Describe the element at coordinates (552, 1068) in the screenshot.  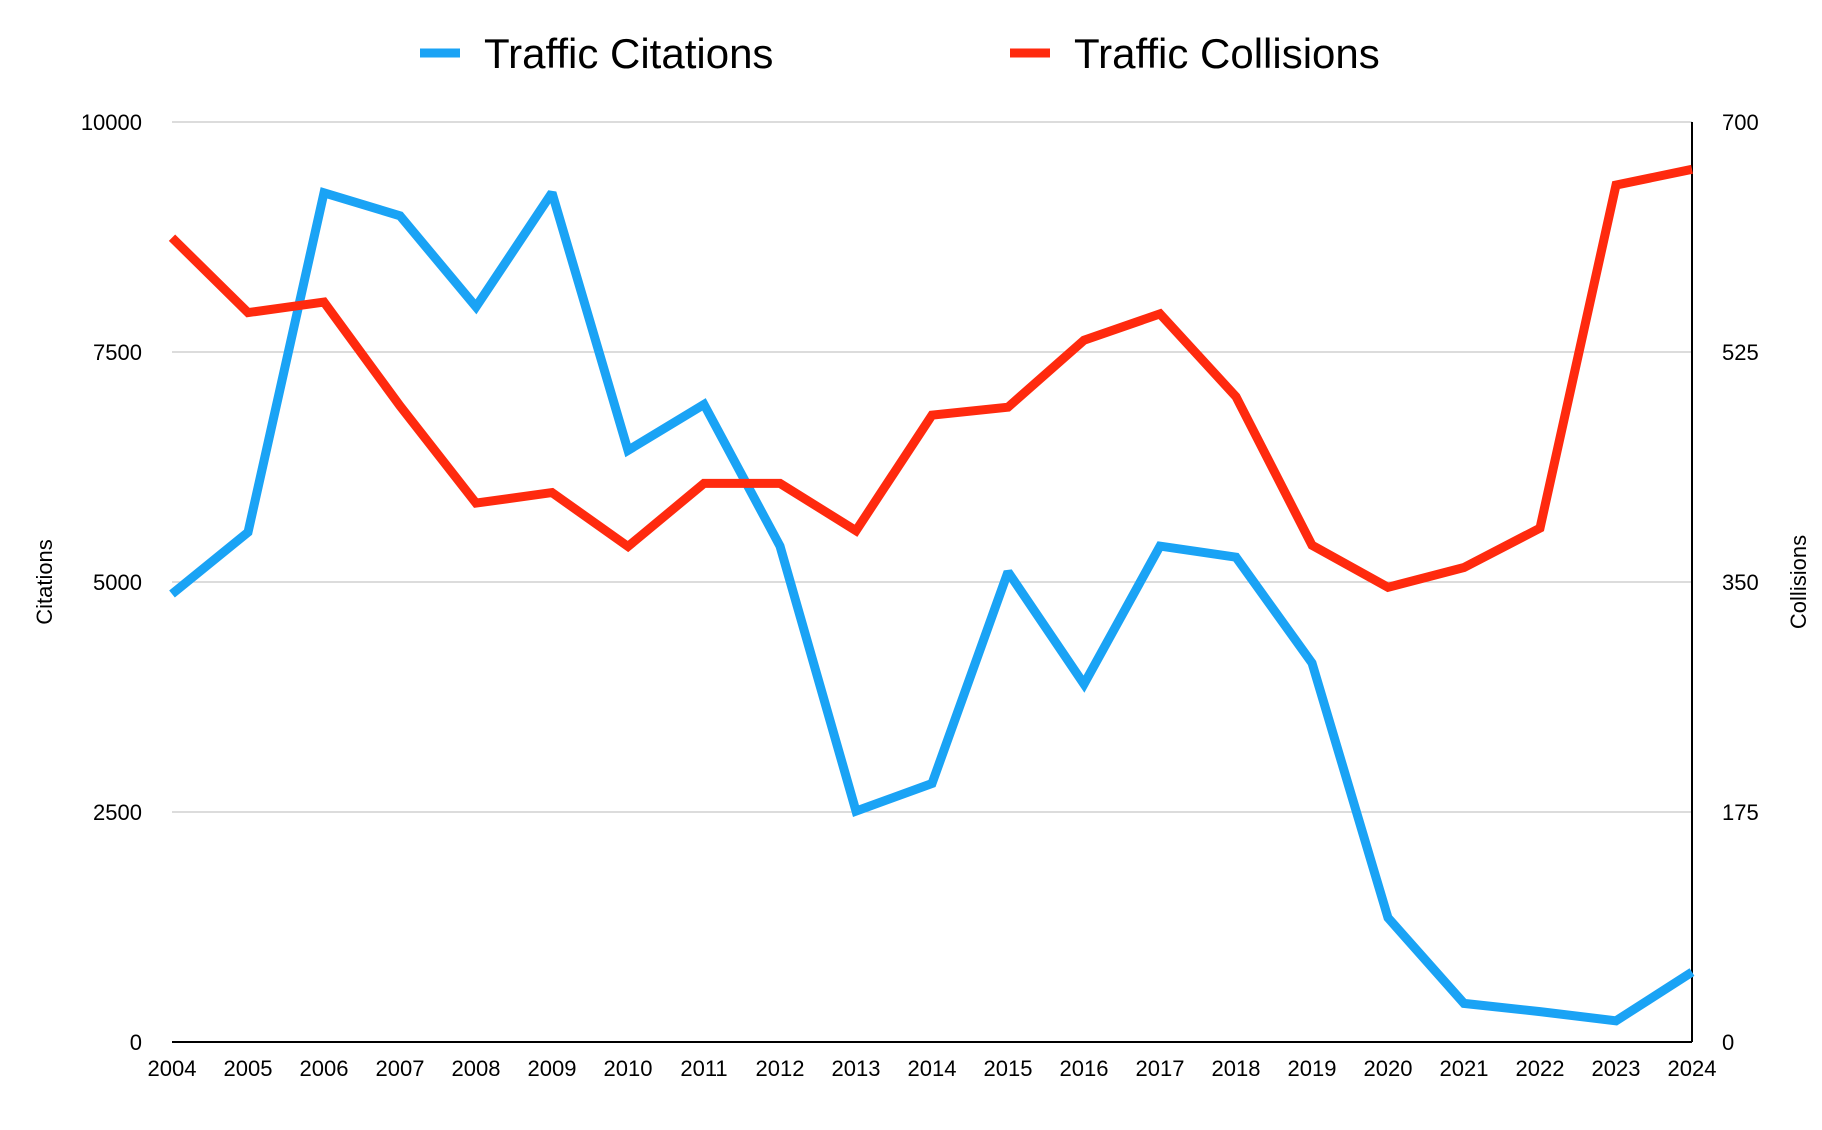
I see `x-tick-label: 2009` at that location.